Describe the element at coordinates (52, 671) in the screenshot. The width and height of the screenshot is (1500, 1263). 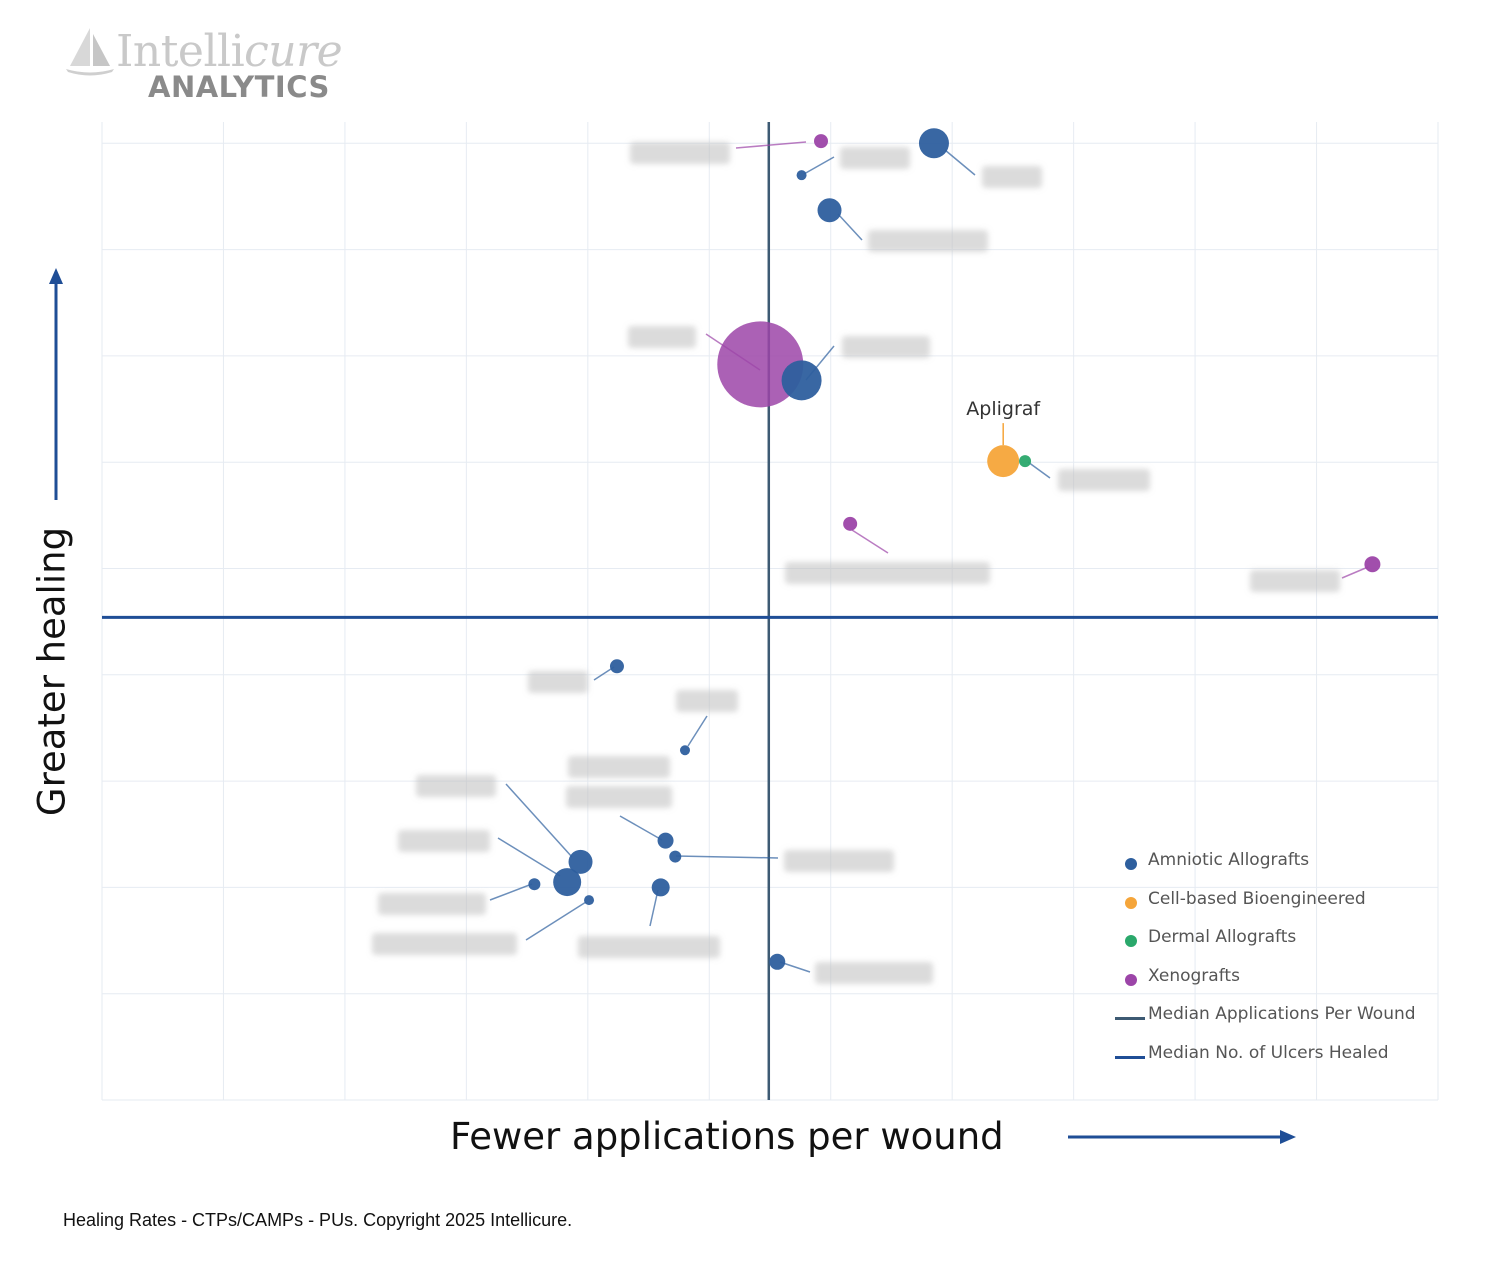
I see `y-axis-title: Greater healing` at that location.